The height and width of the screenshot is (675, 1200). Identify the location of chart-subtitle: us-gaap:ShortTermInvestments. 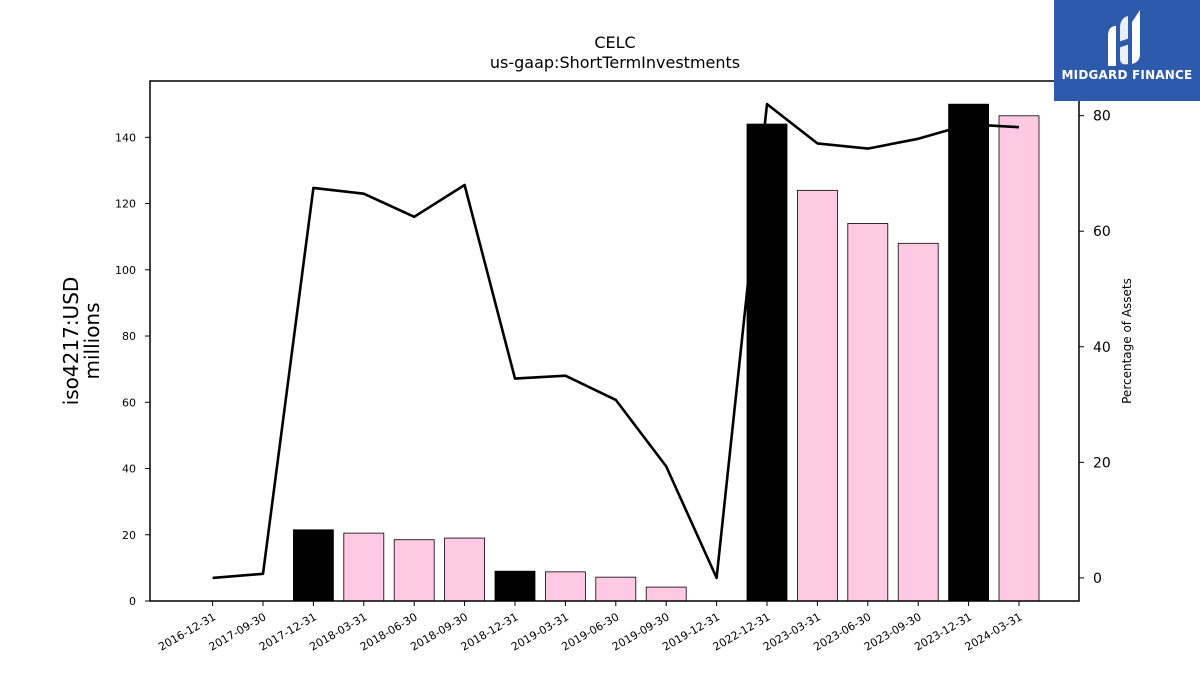
(615, 62).